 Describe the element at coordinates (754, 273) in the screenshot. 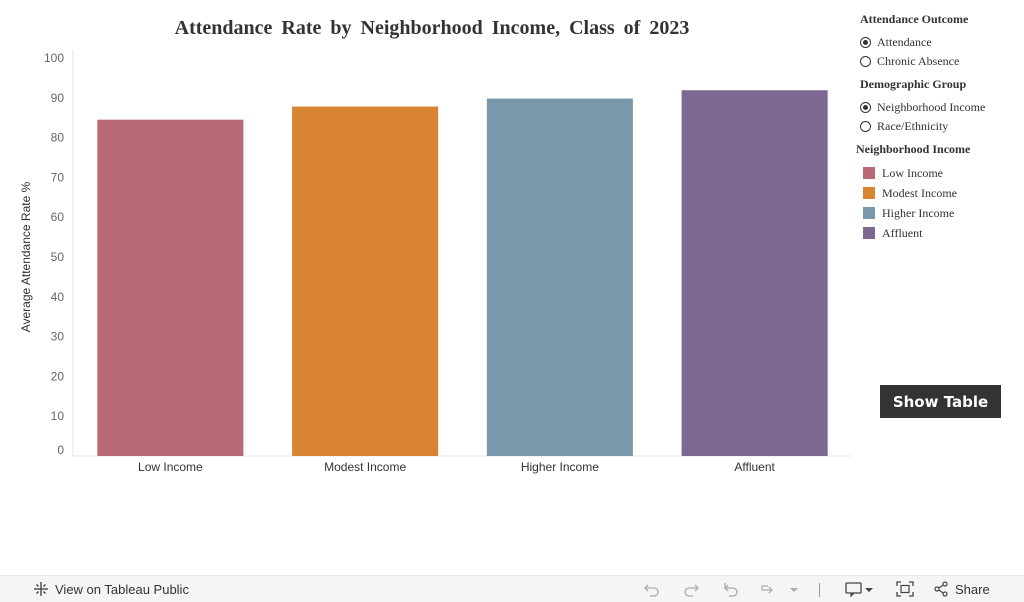

I see `bar-affluent` at that location.